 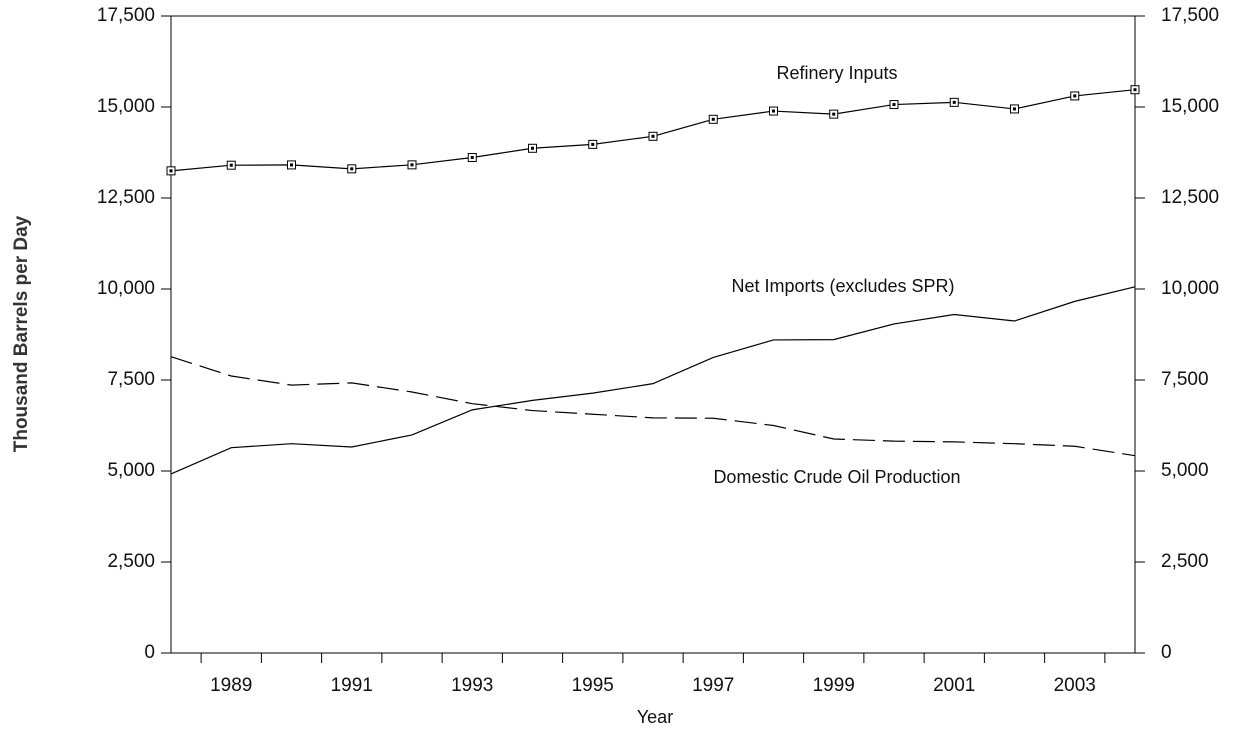 What do you see at coordinates (126, 288) in the screenshot?
I see `y-tick-label: 10,000` at bounding box center [126, 288].